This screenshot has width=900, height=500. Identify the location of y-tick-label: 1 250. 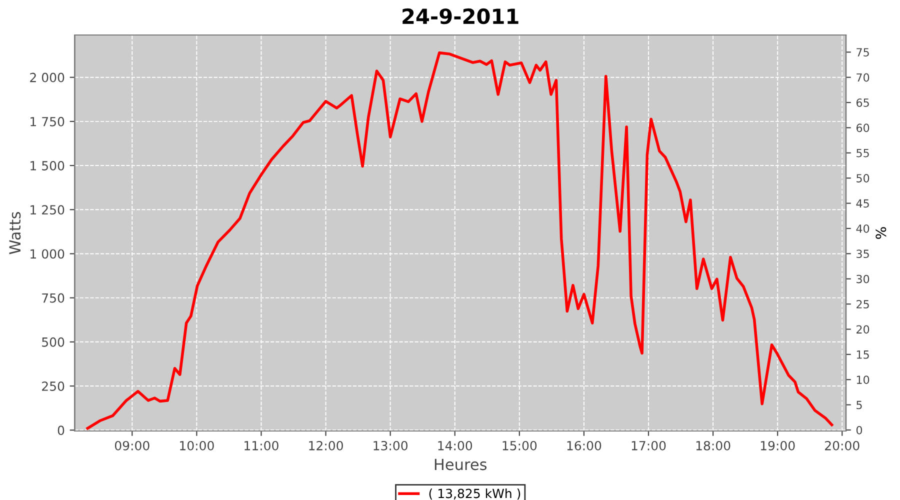
(47, 210).